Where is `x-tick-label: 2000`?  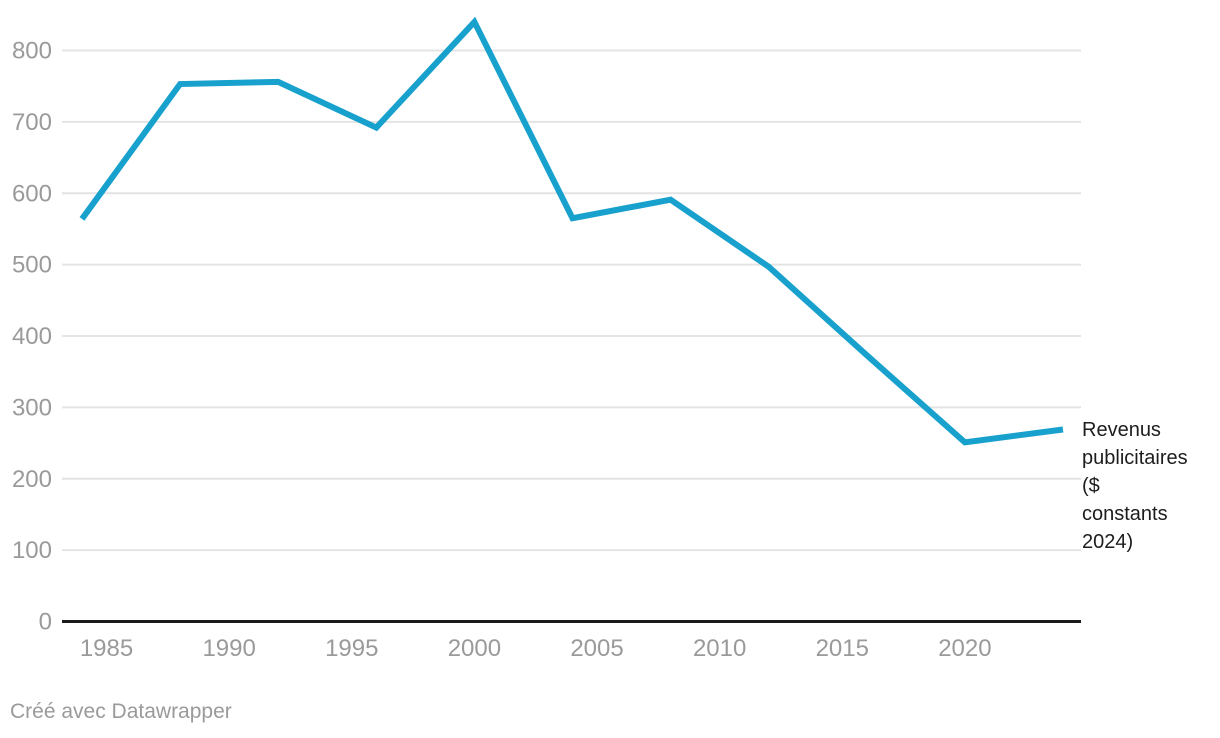
x-tick-label: 2000 is located at coordinates (474, 648).